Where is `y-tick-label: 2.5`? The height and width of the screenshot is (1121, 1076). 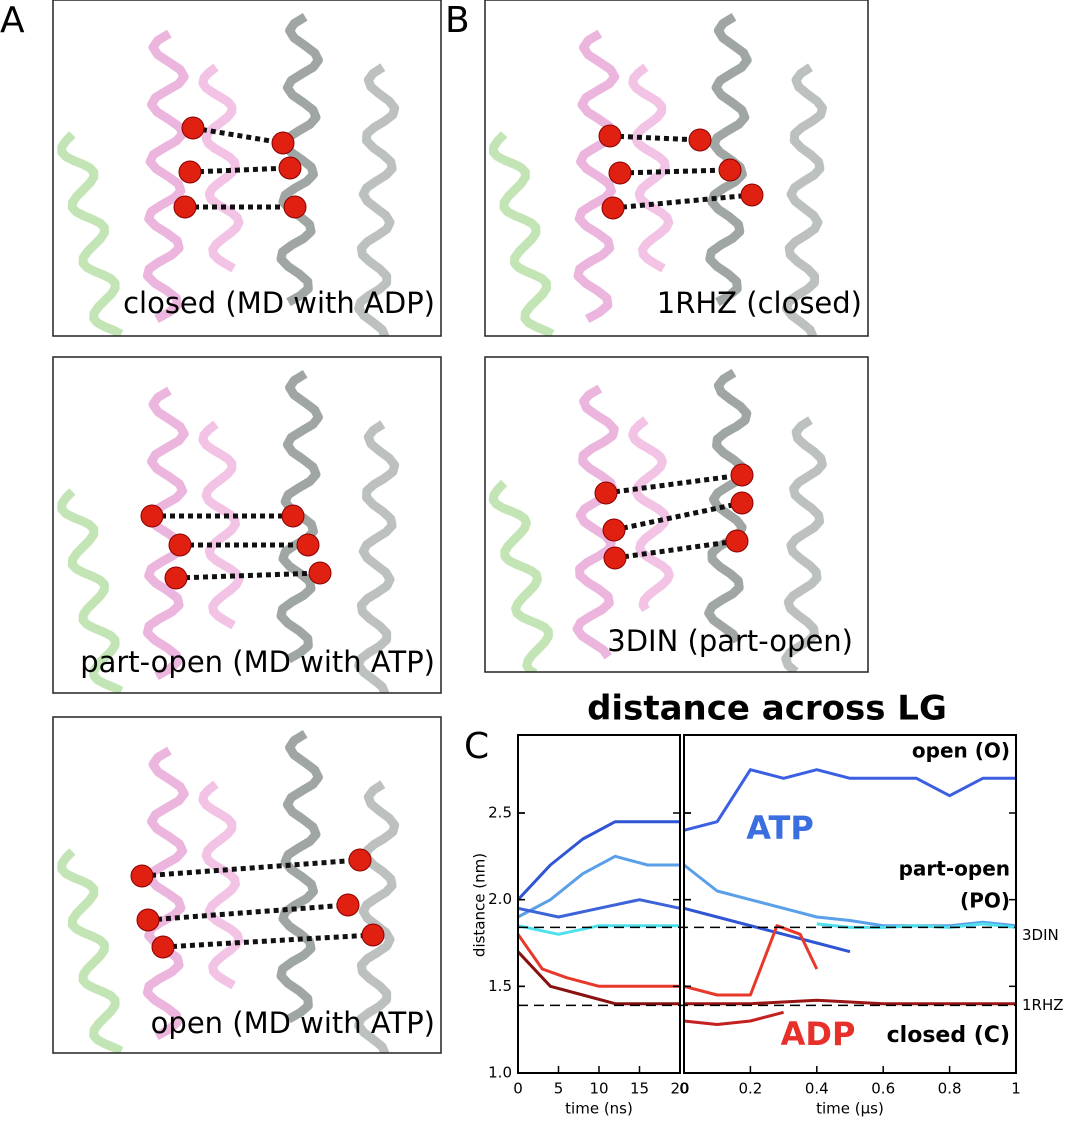
y-tick-label: 2.5 is located at coordinates (500, 813).